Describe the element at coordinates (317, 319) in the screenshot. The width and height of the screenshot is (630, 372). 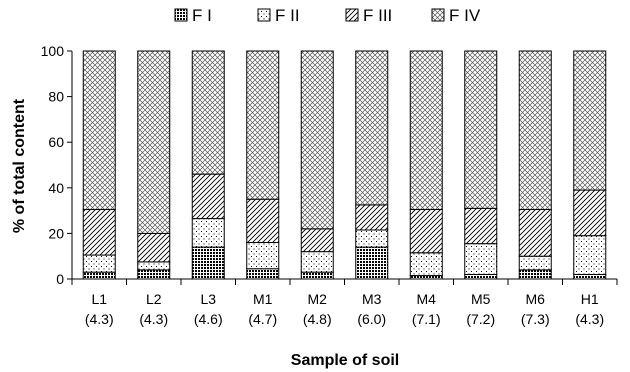
I see `x-tick-sublabel-m2: (4.8)` at that location.